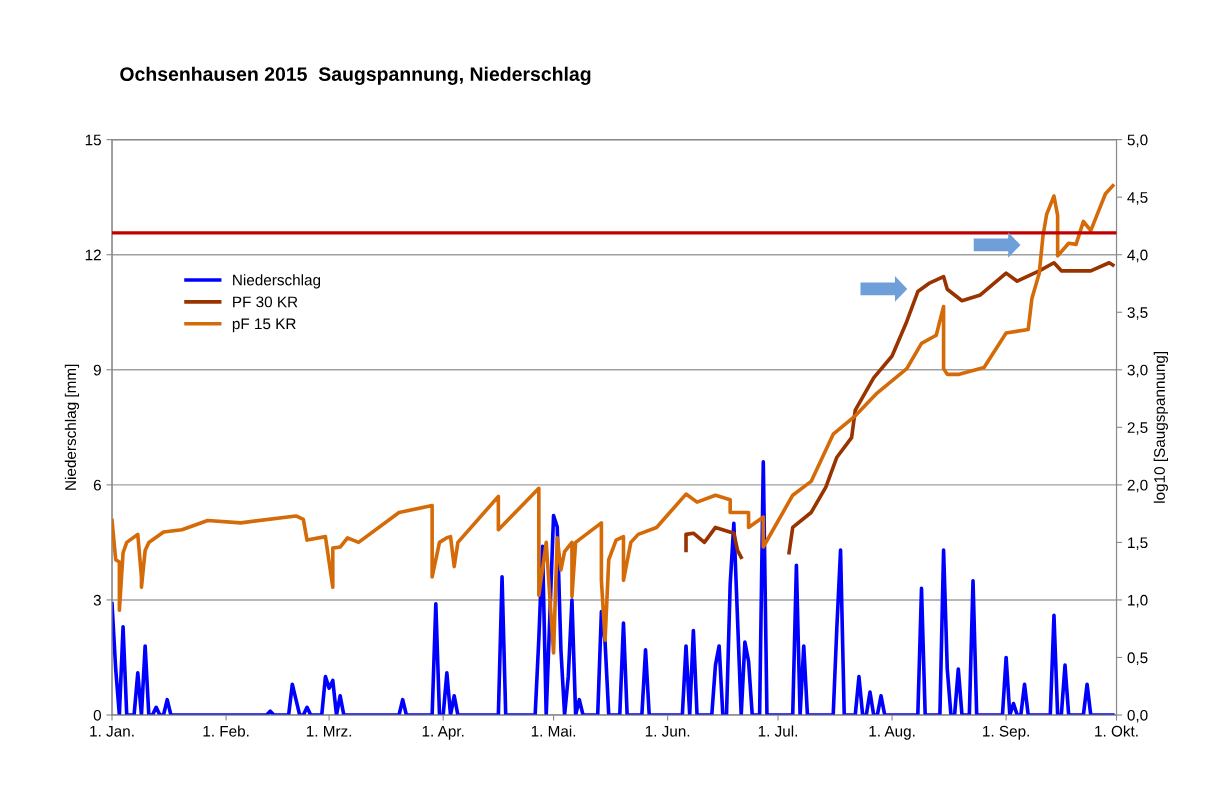 The height and width of the screenshot is (798, 1231). Describe the element at coordinates (1006, 732) in the screenshot. I see `x-tick-label: 1. Sep.` at that location.